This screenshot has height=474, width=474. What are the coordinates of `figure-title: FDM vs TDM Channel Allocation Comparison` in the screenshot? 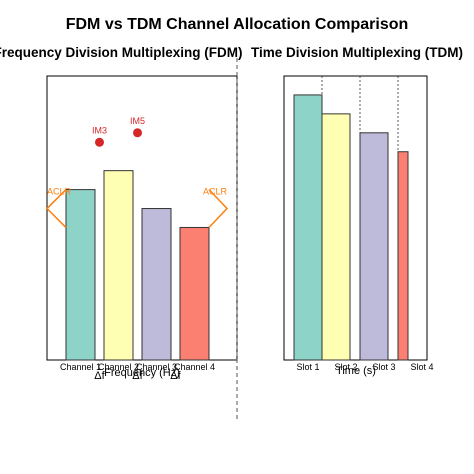 It's located at (237, 24).